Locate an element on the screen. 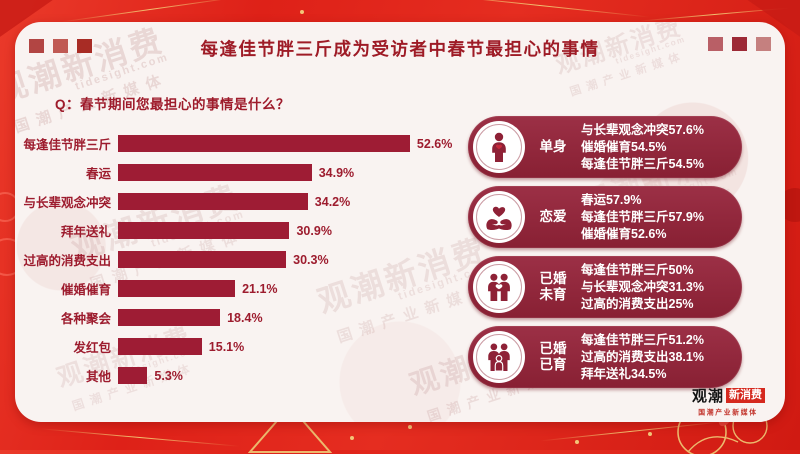  chart-row: 催婚催育 21.1% is located at coordinates (237, 288).